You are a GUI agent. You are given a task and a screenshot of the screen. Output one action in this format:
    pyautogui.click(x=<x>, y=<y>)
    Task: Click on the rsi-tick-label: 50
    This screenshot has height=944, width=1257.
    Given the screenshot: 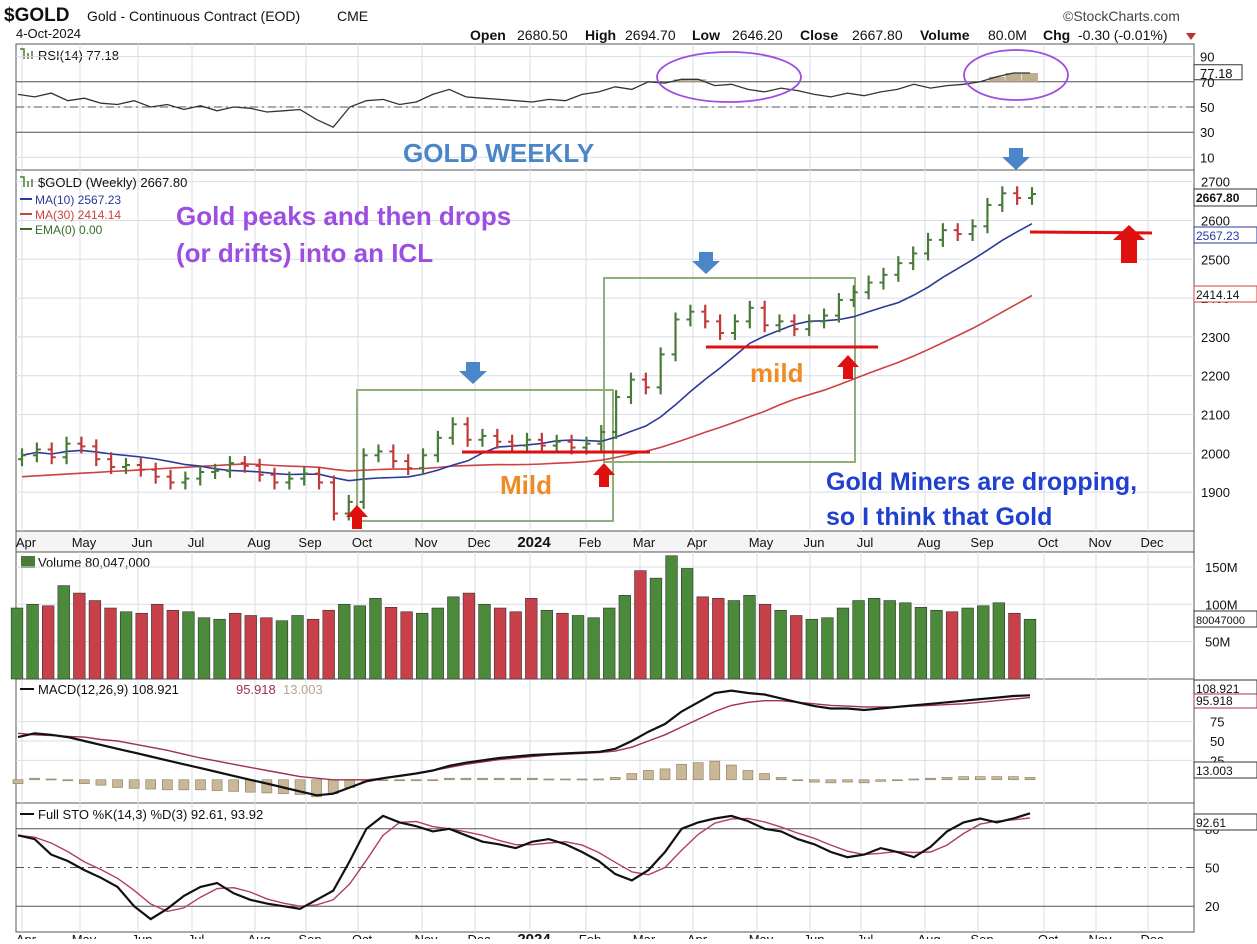 What is the action you would take?
    pyautogui.click(x=1207, y=107)
    